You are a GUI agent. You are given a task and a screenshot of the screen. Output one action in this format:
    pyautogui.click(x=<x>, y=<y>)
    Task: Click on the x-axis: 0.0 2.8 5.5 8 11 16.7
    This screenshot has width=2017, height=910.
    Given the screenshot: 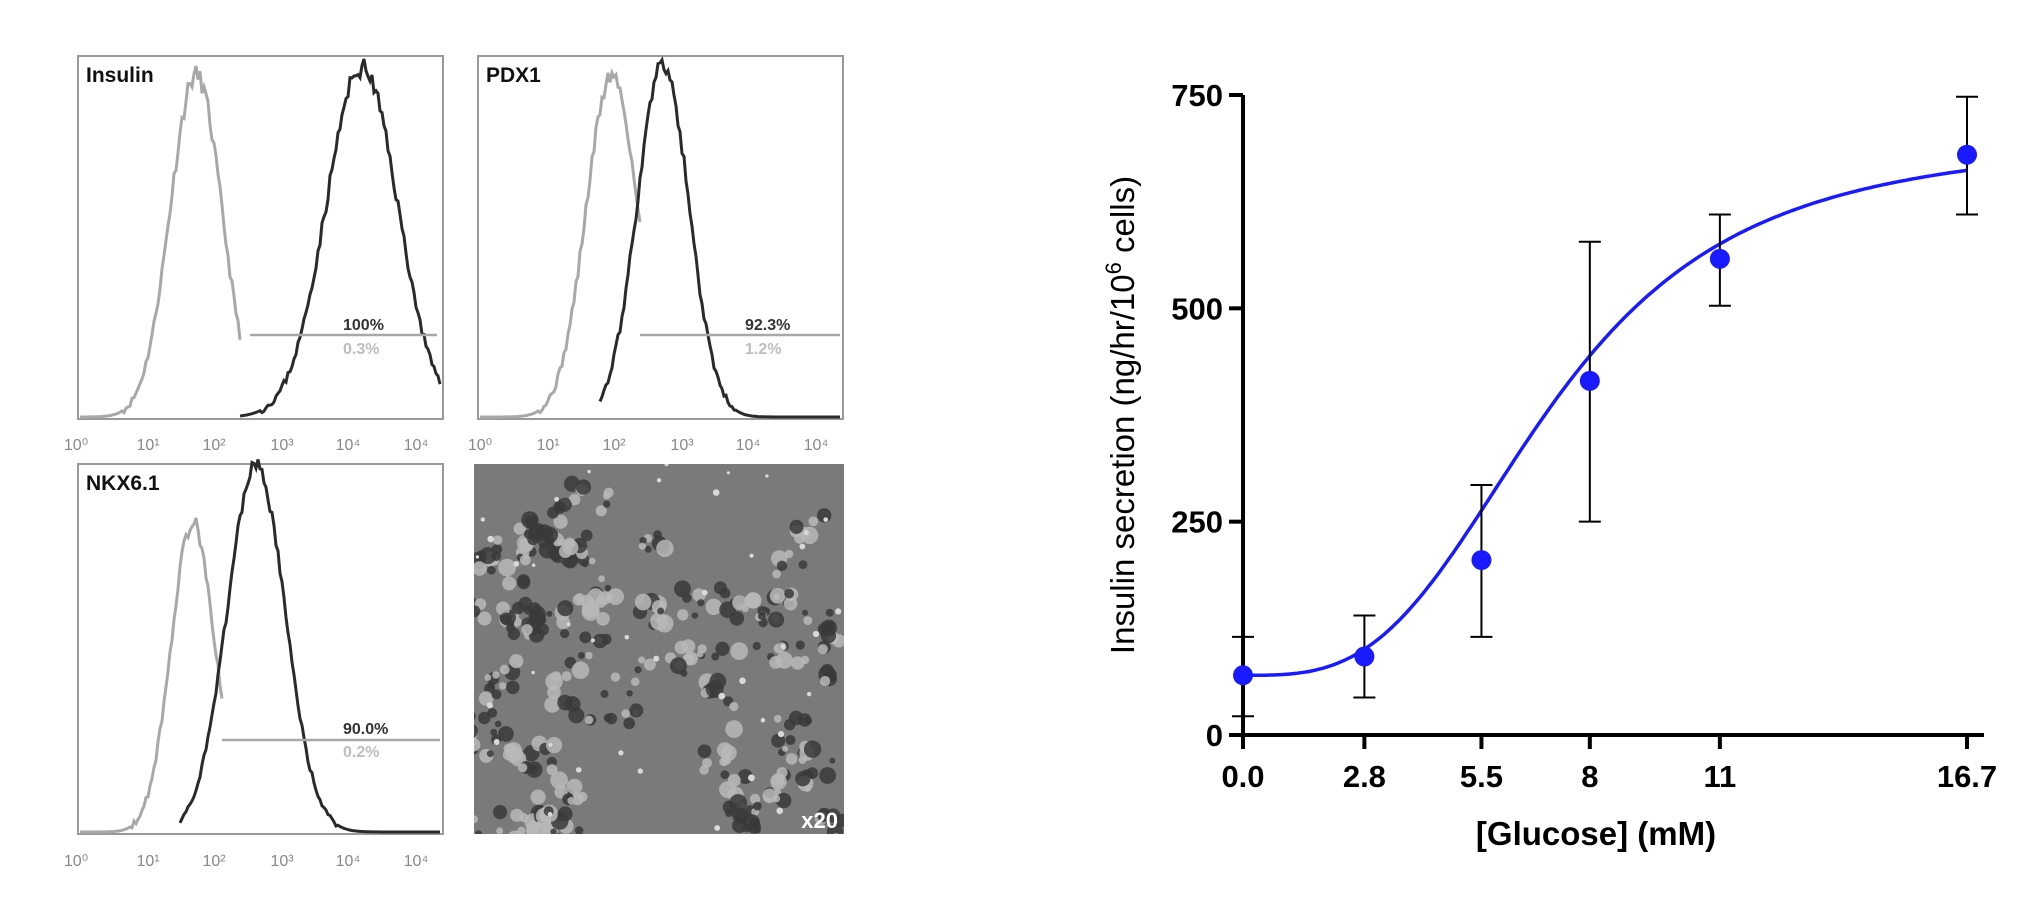 What is the action you would take?
    pyautogui.click(x=1609, y=764)
    